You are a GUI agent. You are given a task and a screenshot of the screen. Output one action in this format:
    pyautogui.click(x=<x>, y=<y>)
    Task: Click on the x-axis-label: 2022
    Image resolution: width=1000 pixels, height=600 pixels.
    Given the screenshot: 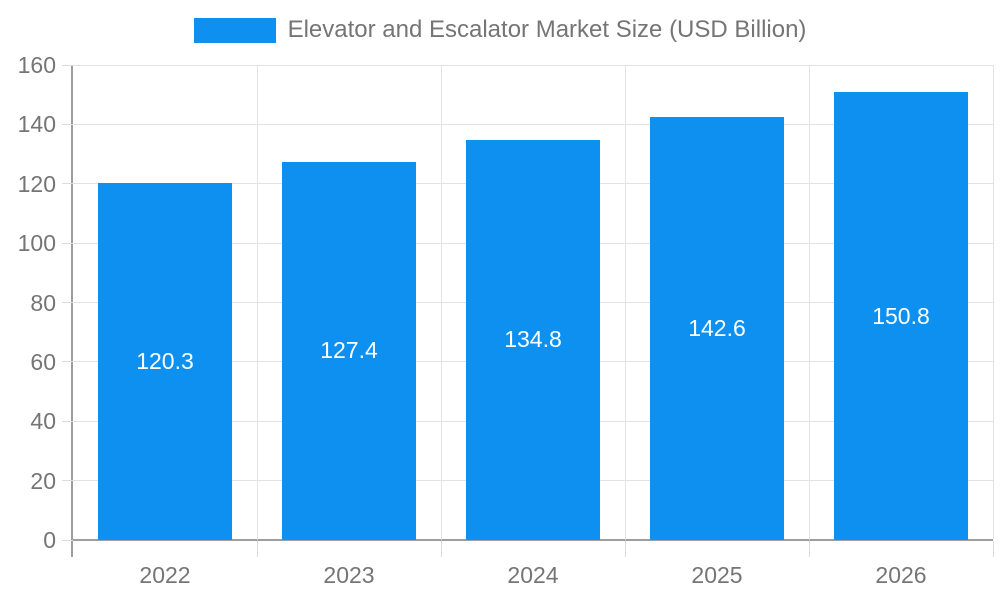 What is the action you would take?
    pyautogui.click(x=165, y=575)
    